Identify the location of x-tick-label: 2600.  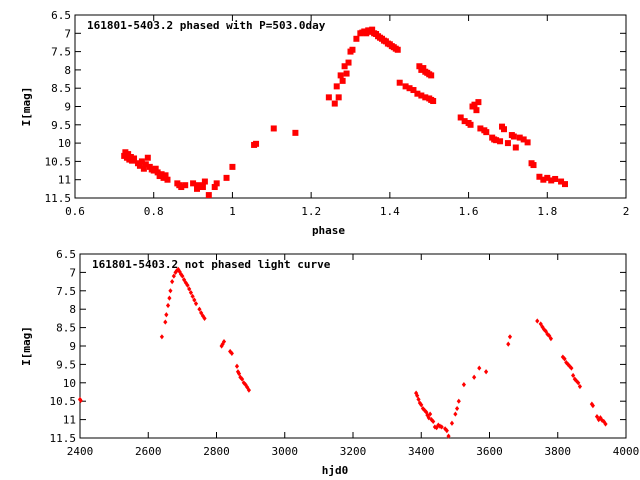
(148, 451).